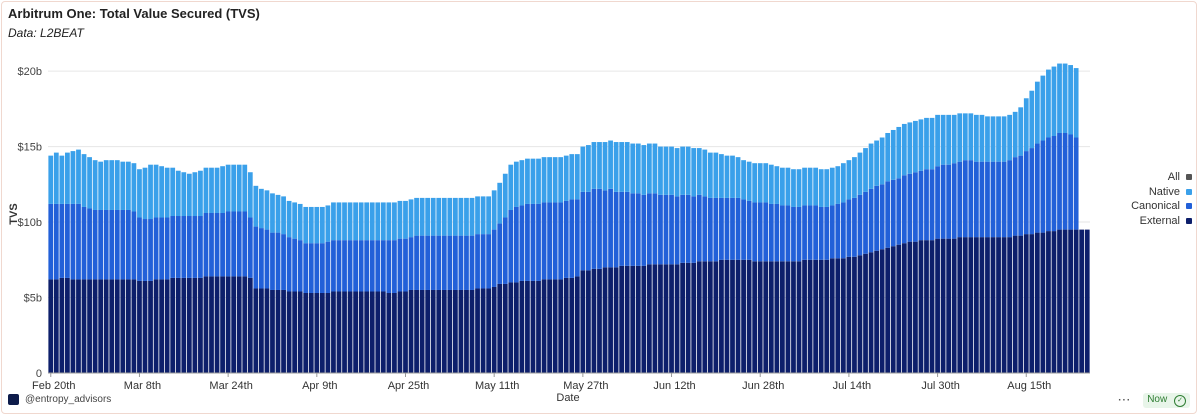 This screenshot has height=417, width=1200. I want to click on chart-title: Arbitrum One: Total Value Secured (TVS), so click(134, 13).